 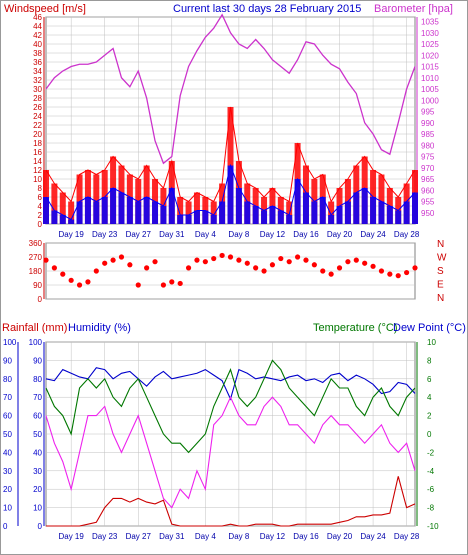 I want to click on x-tick-label: Day 23, so click(x=105, y=234).